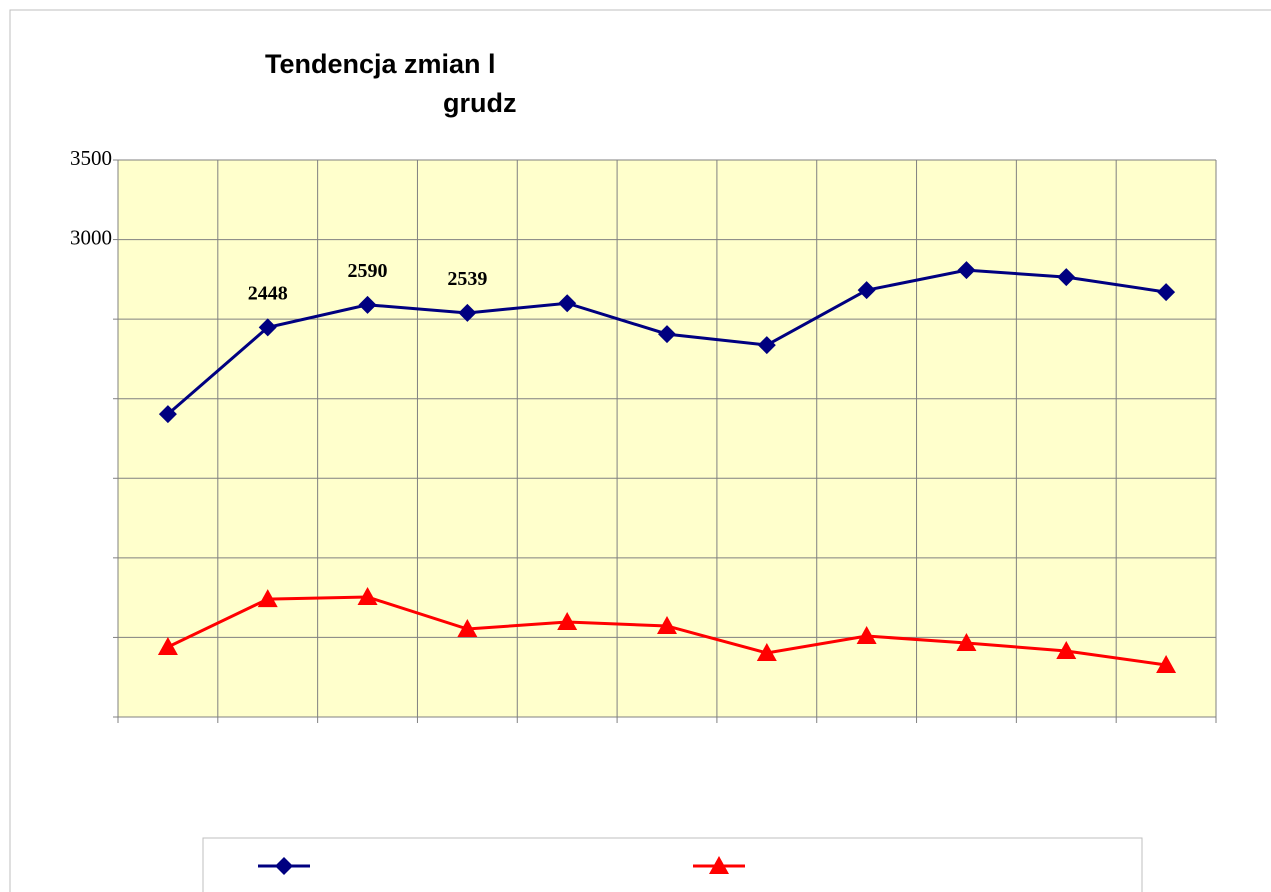 Image resolution: width=1271 pixels, height=892 pixels. Describe the element at coordinates (368, 271) in the screenshot. I see `data-label: 2590` at that location.